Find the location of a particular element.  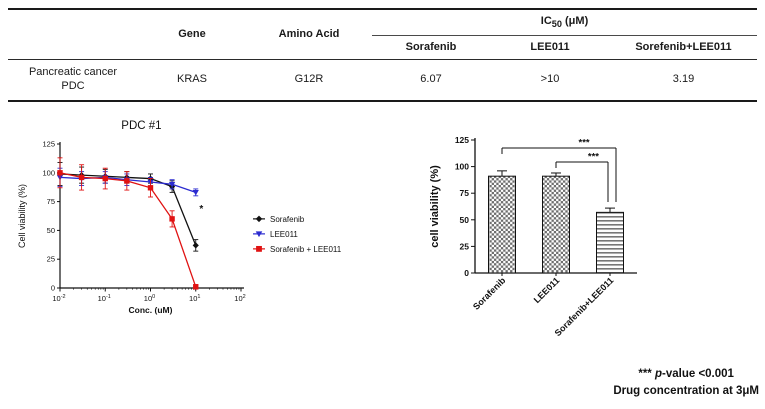

cell-ic50-combo: 3.19 is located at coordinates (683, 80).